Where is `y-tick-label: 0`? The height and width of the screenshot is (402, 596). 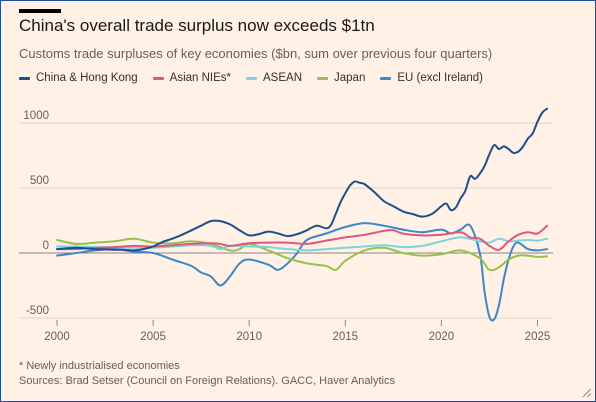 y-tick-label: 0 is located at coordinates (46, 246).